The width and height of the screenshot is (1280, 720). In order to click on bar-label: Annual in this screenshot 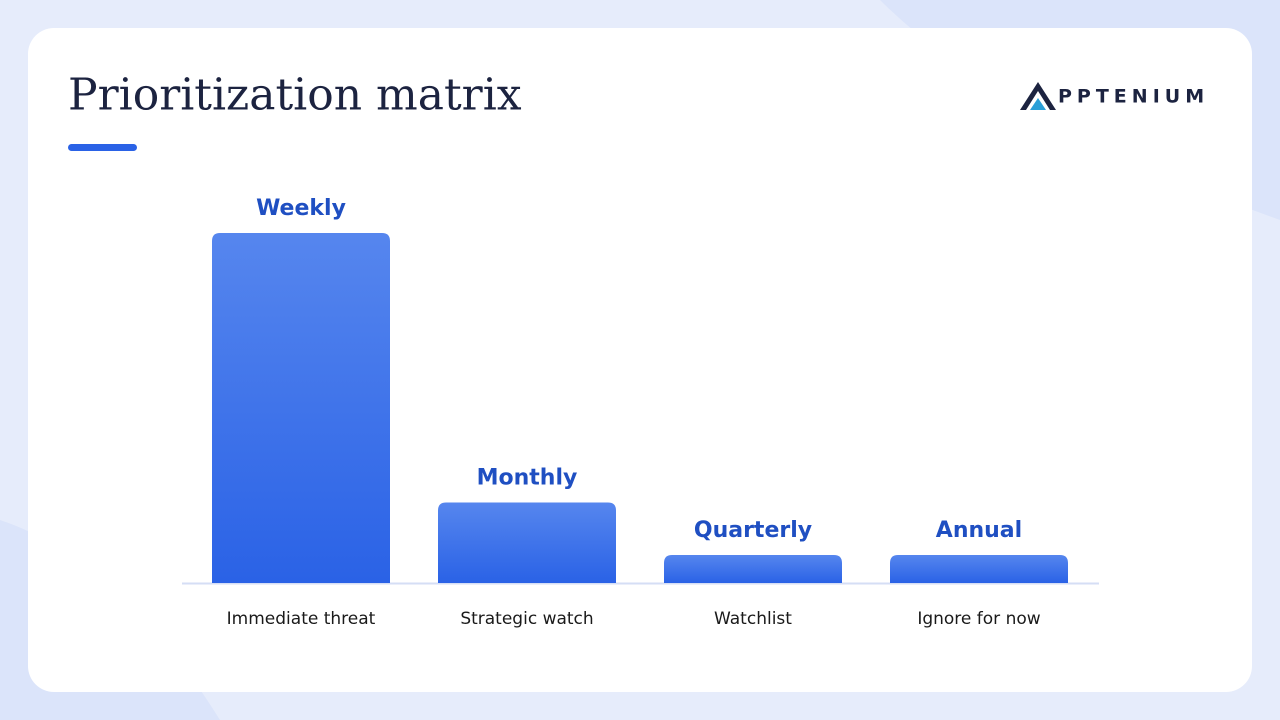, I will do `click(979, 530)`.